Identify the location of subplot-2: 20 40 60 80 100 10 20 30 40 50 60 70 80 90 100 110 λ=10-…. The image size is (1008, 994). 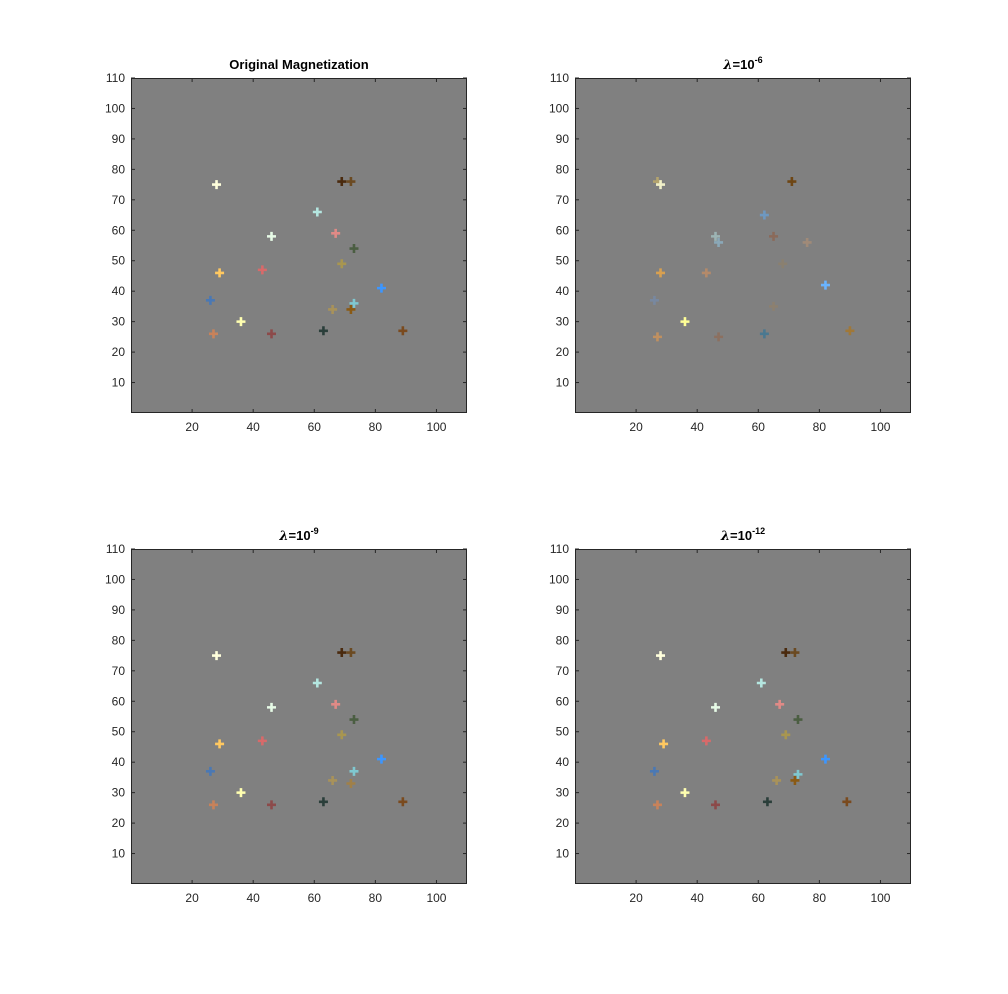
(730, 244).